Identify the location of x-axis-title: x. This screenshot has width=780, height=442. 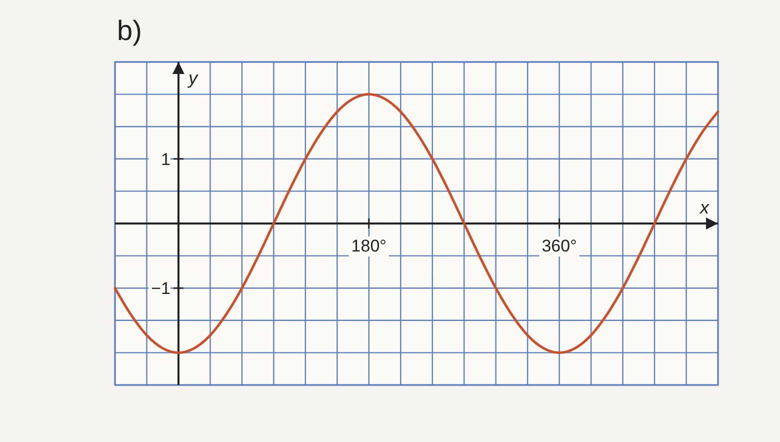
(704, 208).